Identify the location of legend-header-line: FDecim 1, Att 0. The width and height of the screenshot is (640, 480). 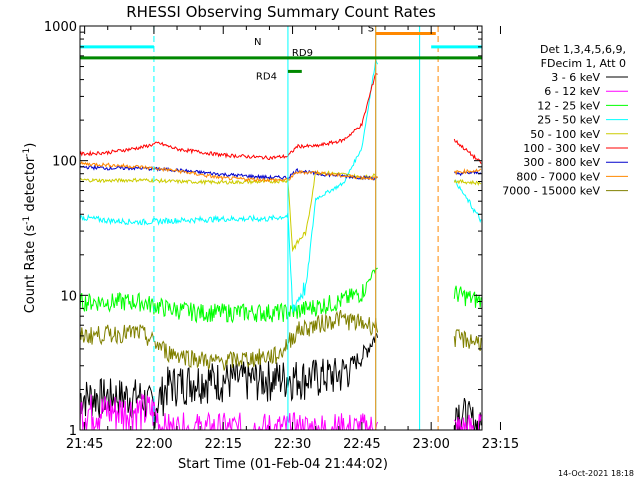
(583, 63).